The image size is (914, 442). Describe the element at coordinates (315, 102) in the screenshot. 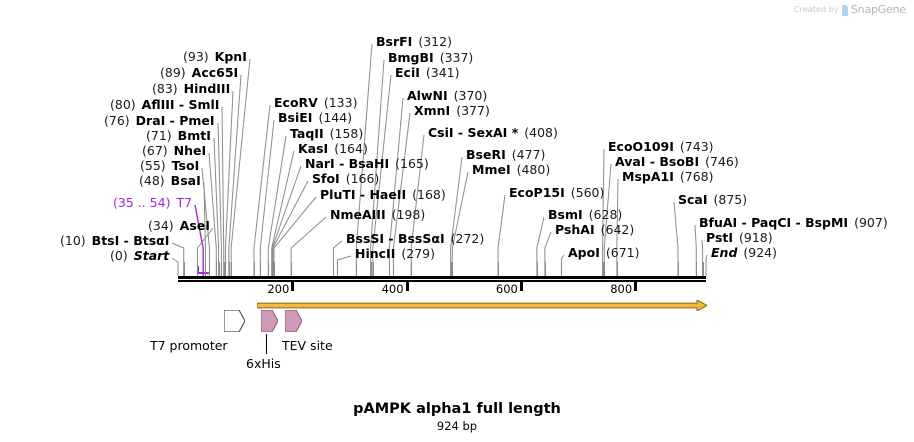

I see `enzyme-label-ecorv: EcoRV (133)` at that location.